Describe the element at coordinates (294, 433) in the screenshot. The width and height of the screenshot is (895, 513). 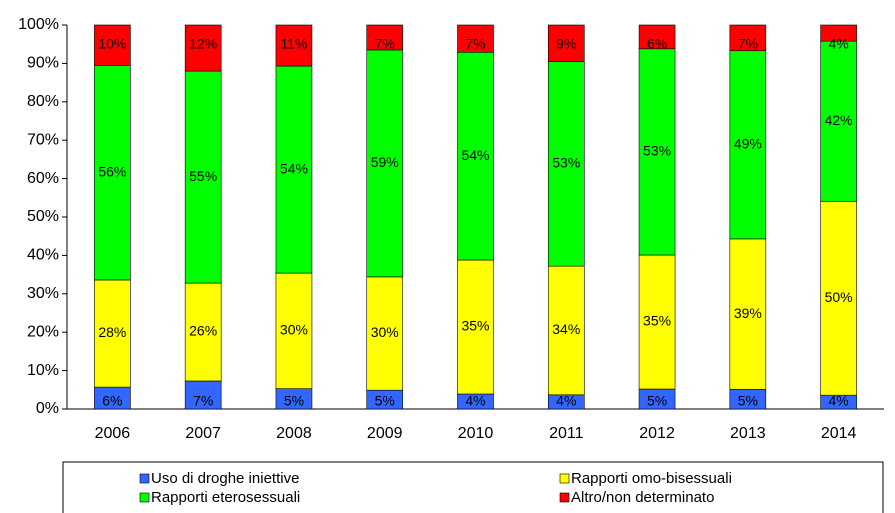
I see `x-tick-label: 2008` at that location.